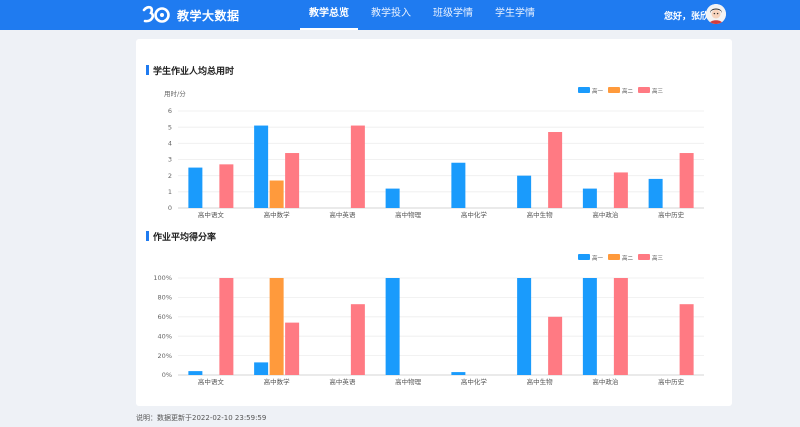  Describe the element at coordinates (170, 192) in the screenshot. I see `y-tick-label: 1` at that location.